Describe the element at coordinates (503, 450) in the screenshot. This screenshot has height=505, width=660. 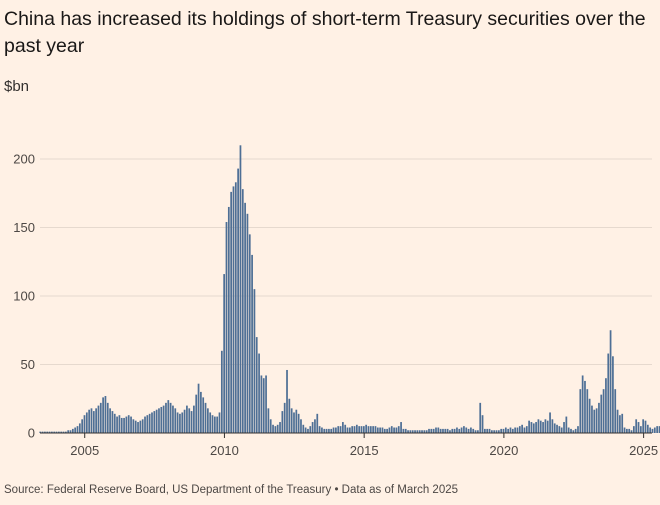
I see `x-tick-label: 2020` at that location.